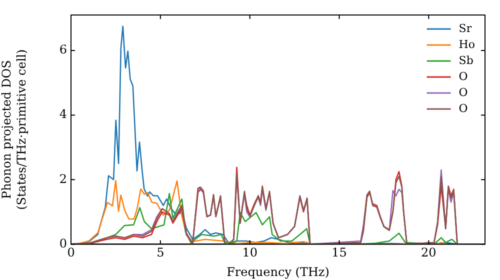  Describe the element at coordinates (428, 253) in the screenshot. I see `x-tick-label: 20` at that location.